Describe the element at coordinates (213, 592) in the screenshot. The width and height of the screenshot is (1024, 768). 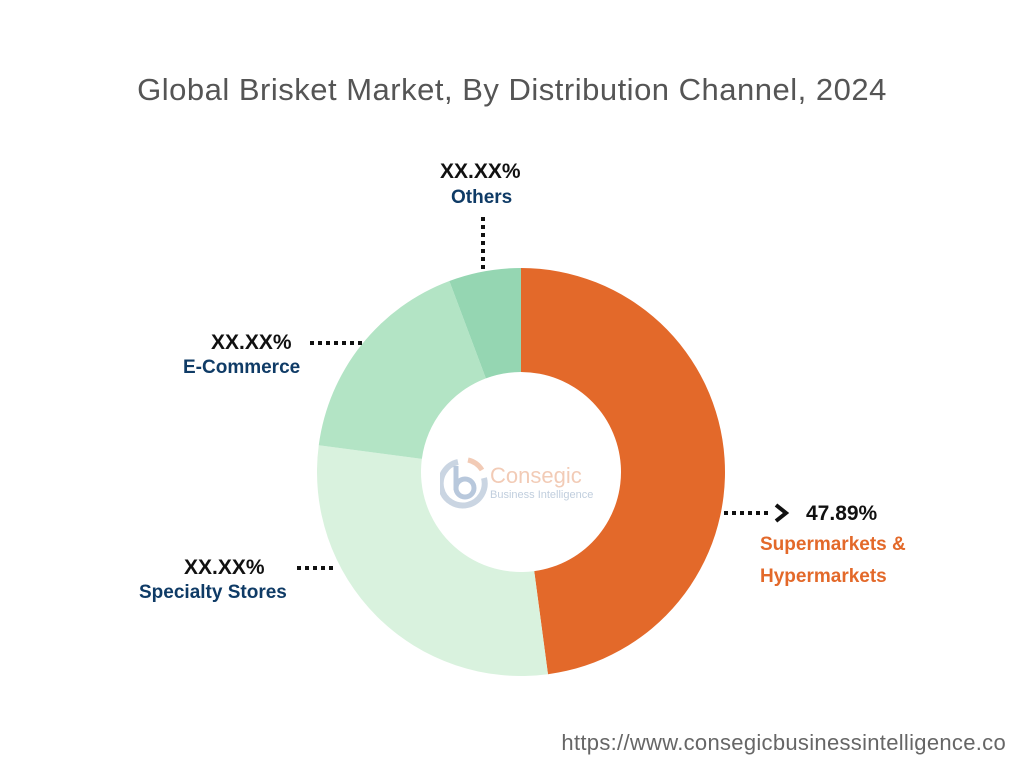
I see `category-label-specialty: Specialty Stores` at that location.